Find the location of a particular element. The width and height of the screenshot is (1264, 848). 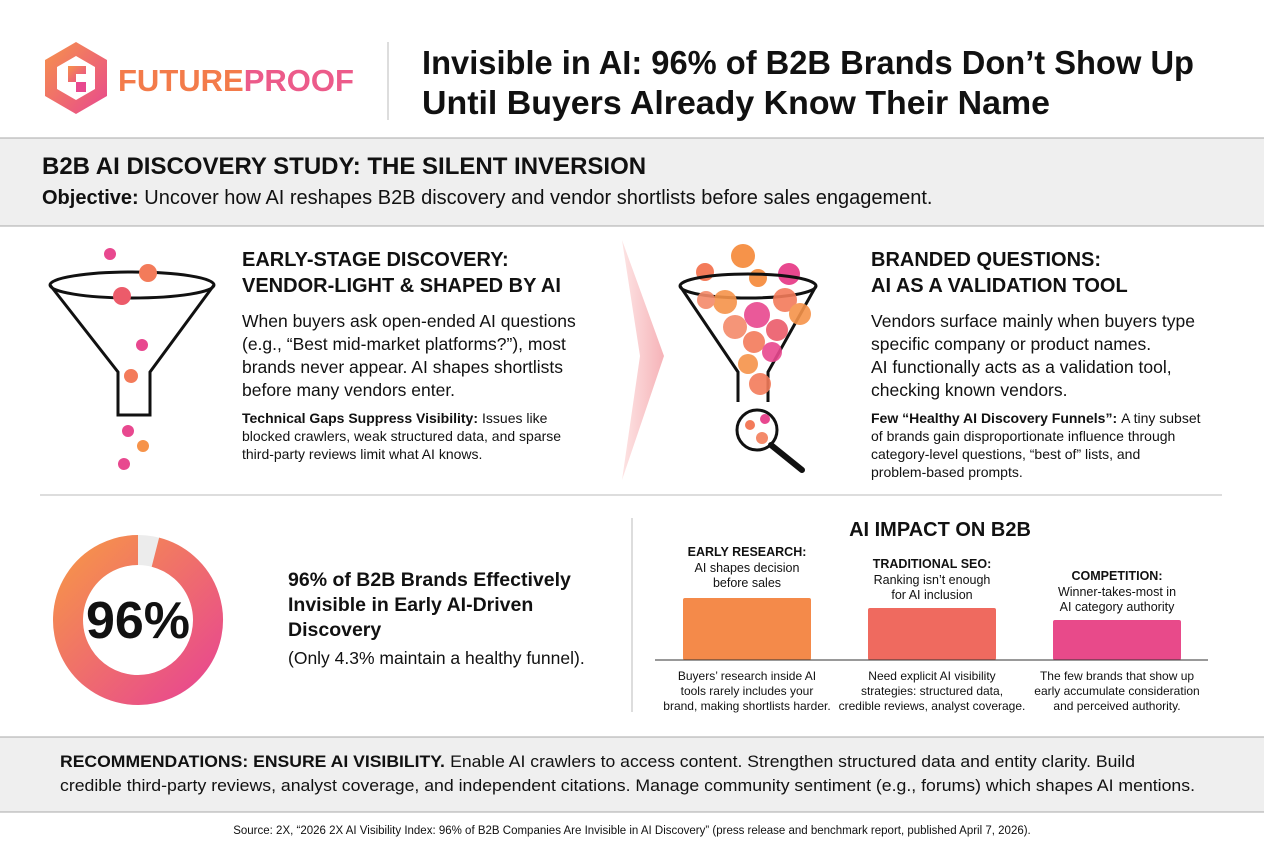

donut-label: 96% is located at coordinates (138, 621).